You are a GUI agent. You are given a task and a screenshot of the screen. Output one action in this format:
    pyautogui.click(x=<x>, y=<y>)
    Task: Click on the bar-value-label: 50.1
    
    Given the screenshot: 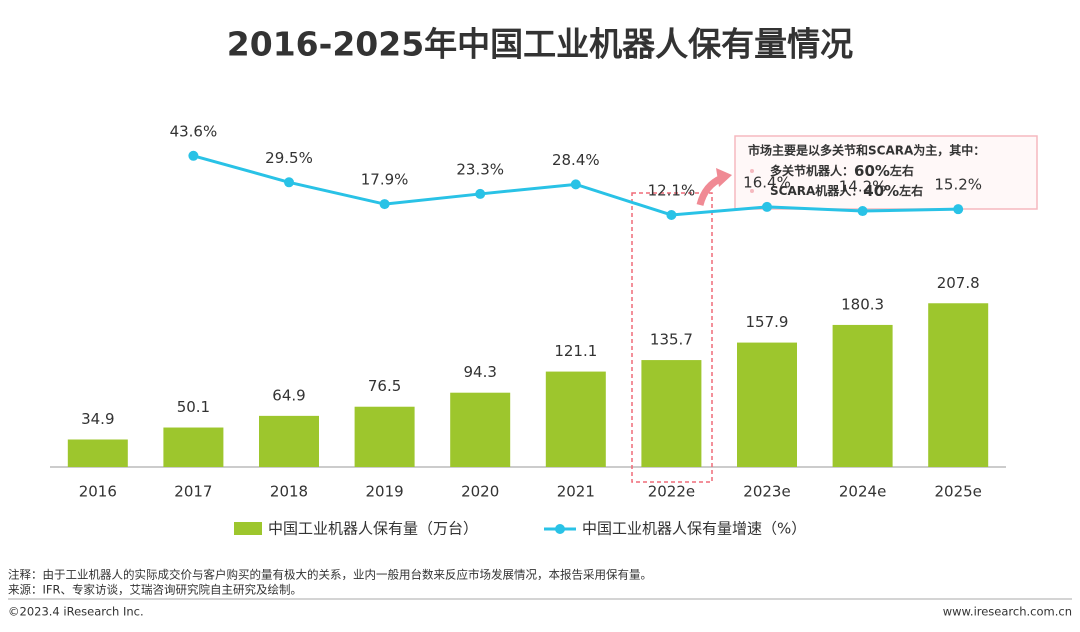 What is the action you would take?
    pyautogui.click(x=193, y=407)
    